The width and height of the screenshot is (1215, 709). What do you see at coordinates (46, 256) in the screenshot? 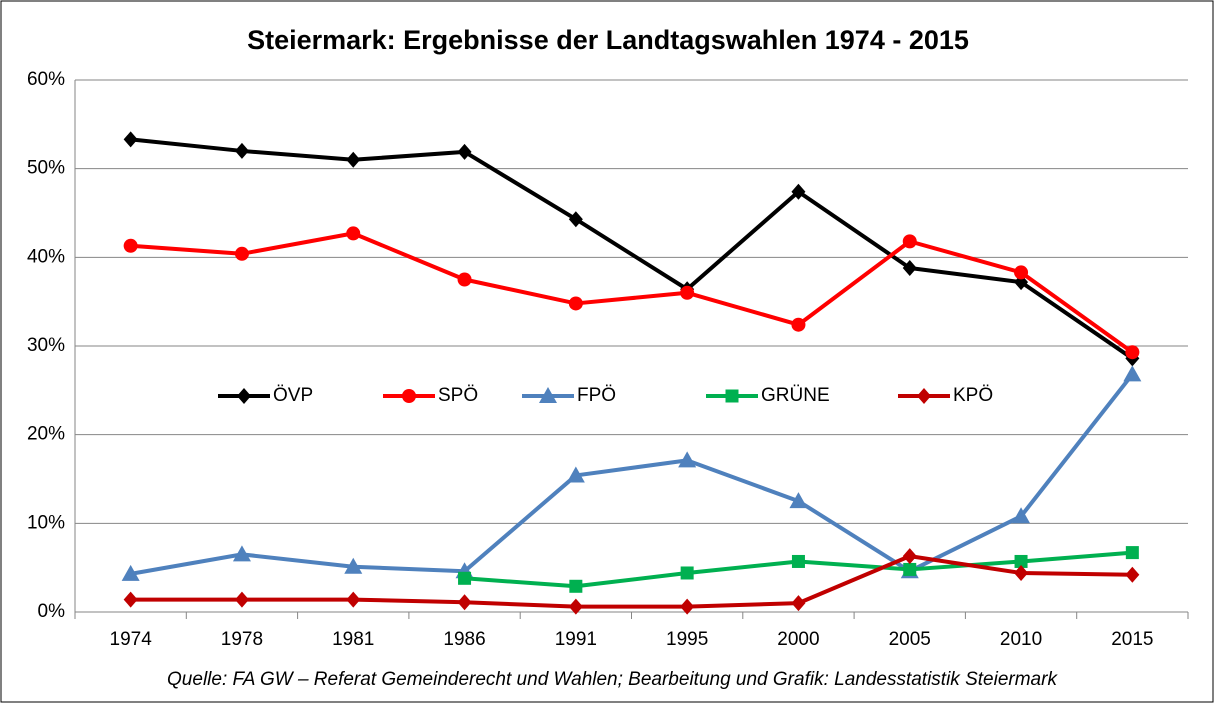
I see `y-tick-label: 40%` at bounding box center [46, 256].